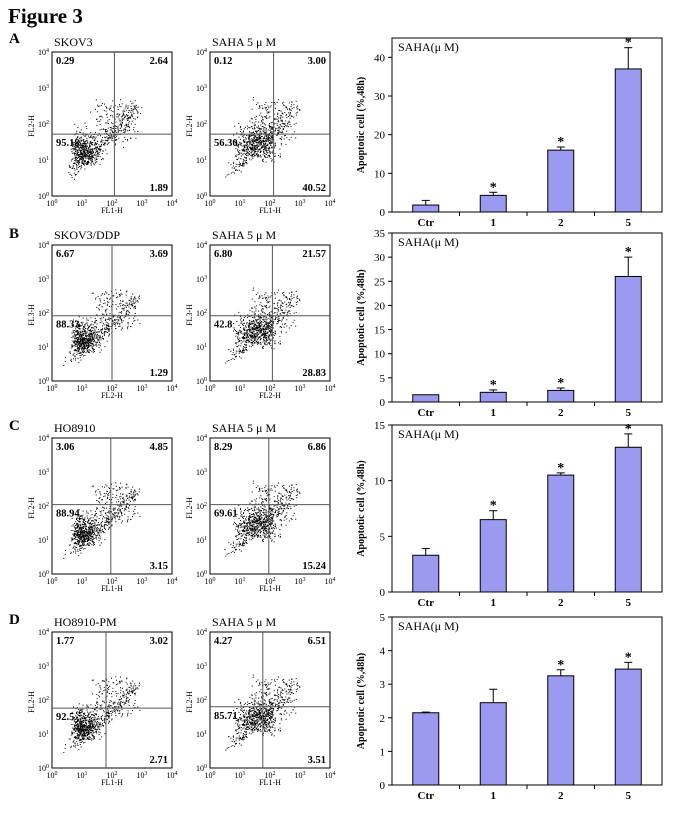 Image resolution: width=683 pixels, height=813 pixels. I want to click on x-tick-exponent: 2, so click(274, 387).